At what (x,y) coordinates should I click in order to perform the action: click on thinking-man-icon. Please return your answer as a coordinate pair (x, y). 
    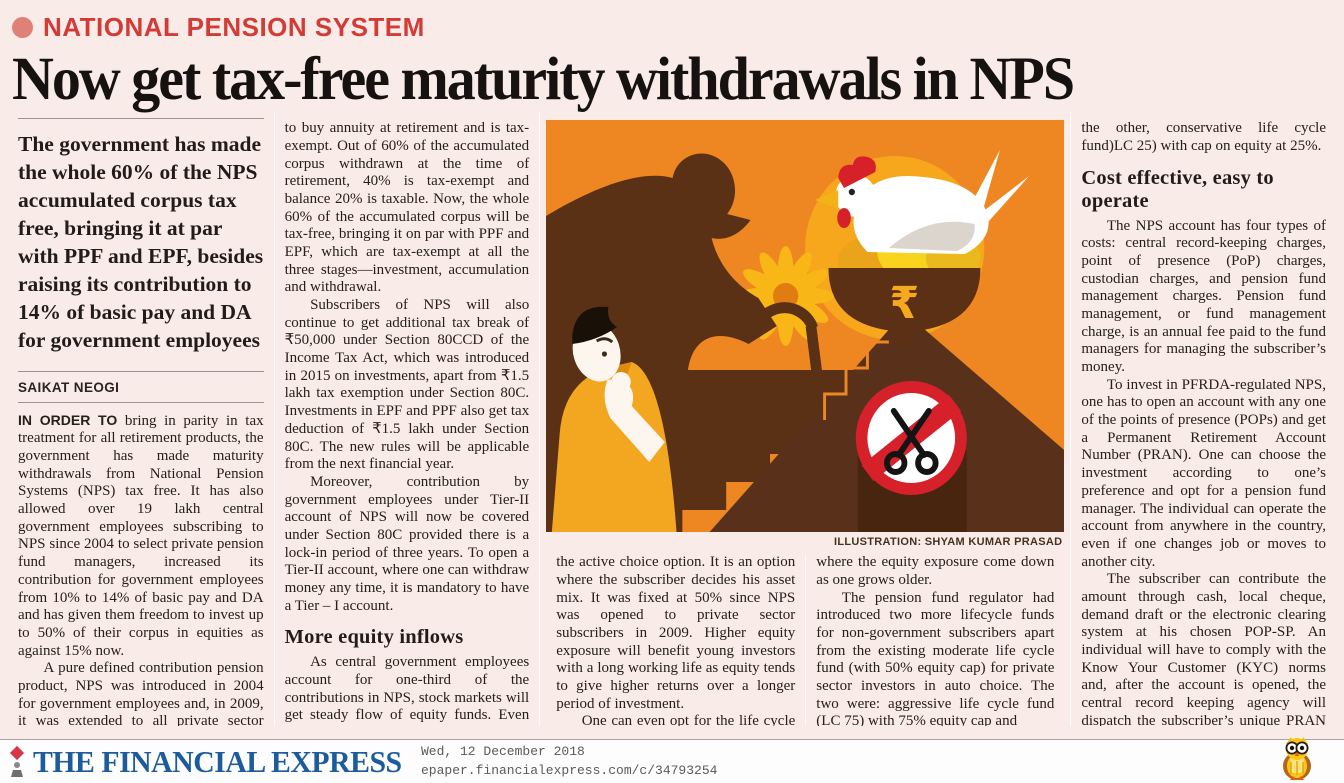
    Looking at the image, I should click on (614, 419).